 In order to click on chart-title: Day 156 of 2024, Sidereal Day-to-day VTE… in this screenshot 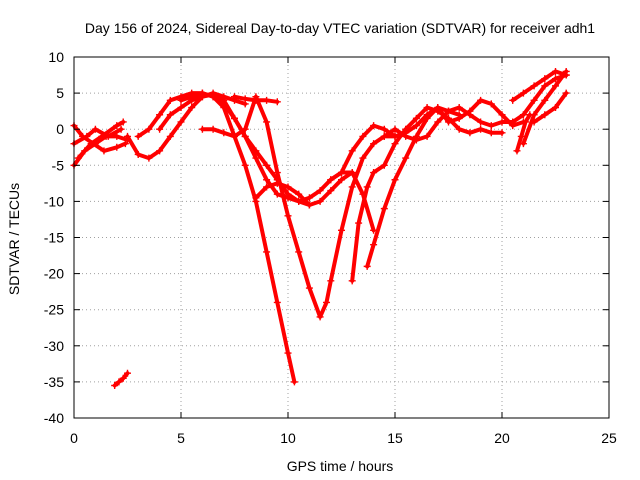, I will do `click(340, 28)`.